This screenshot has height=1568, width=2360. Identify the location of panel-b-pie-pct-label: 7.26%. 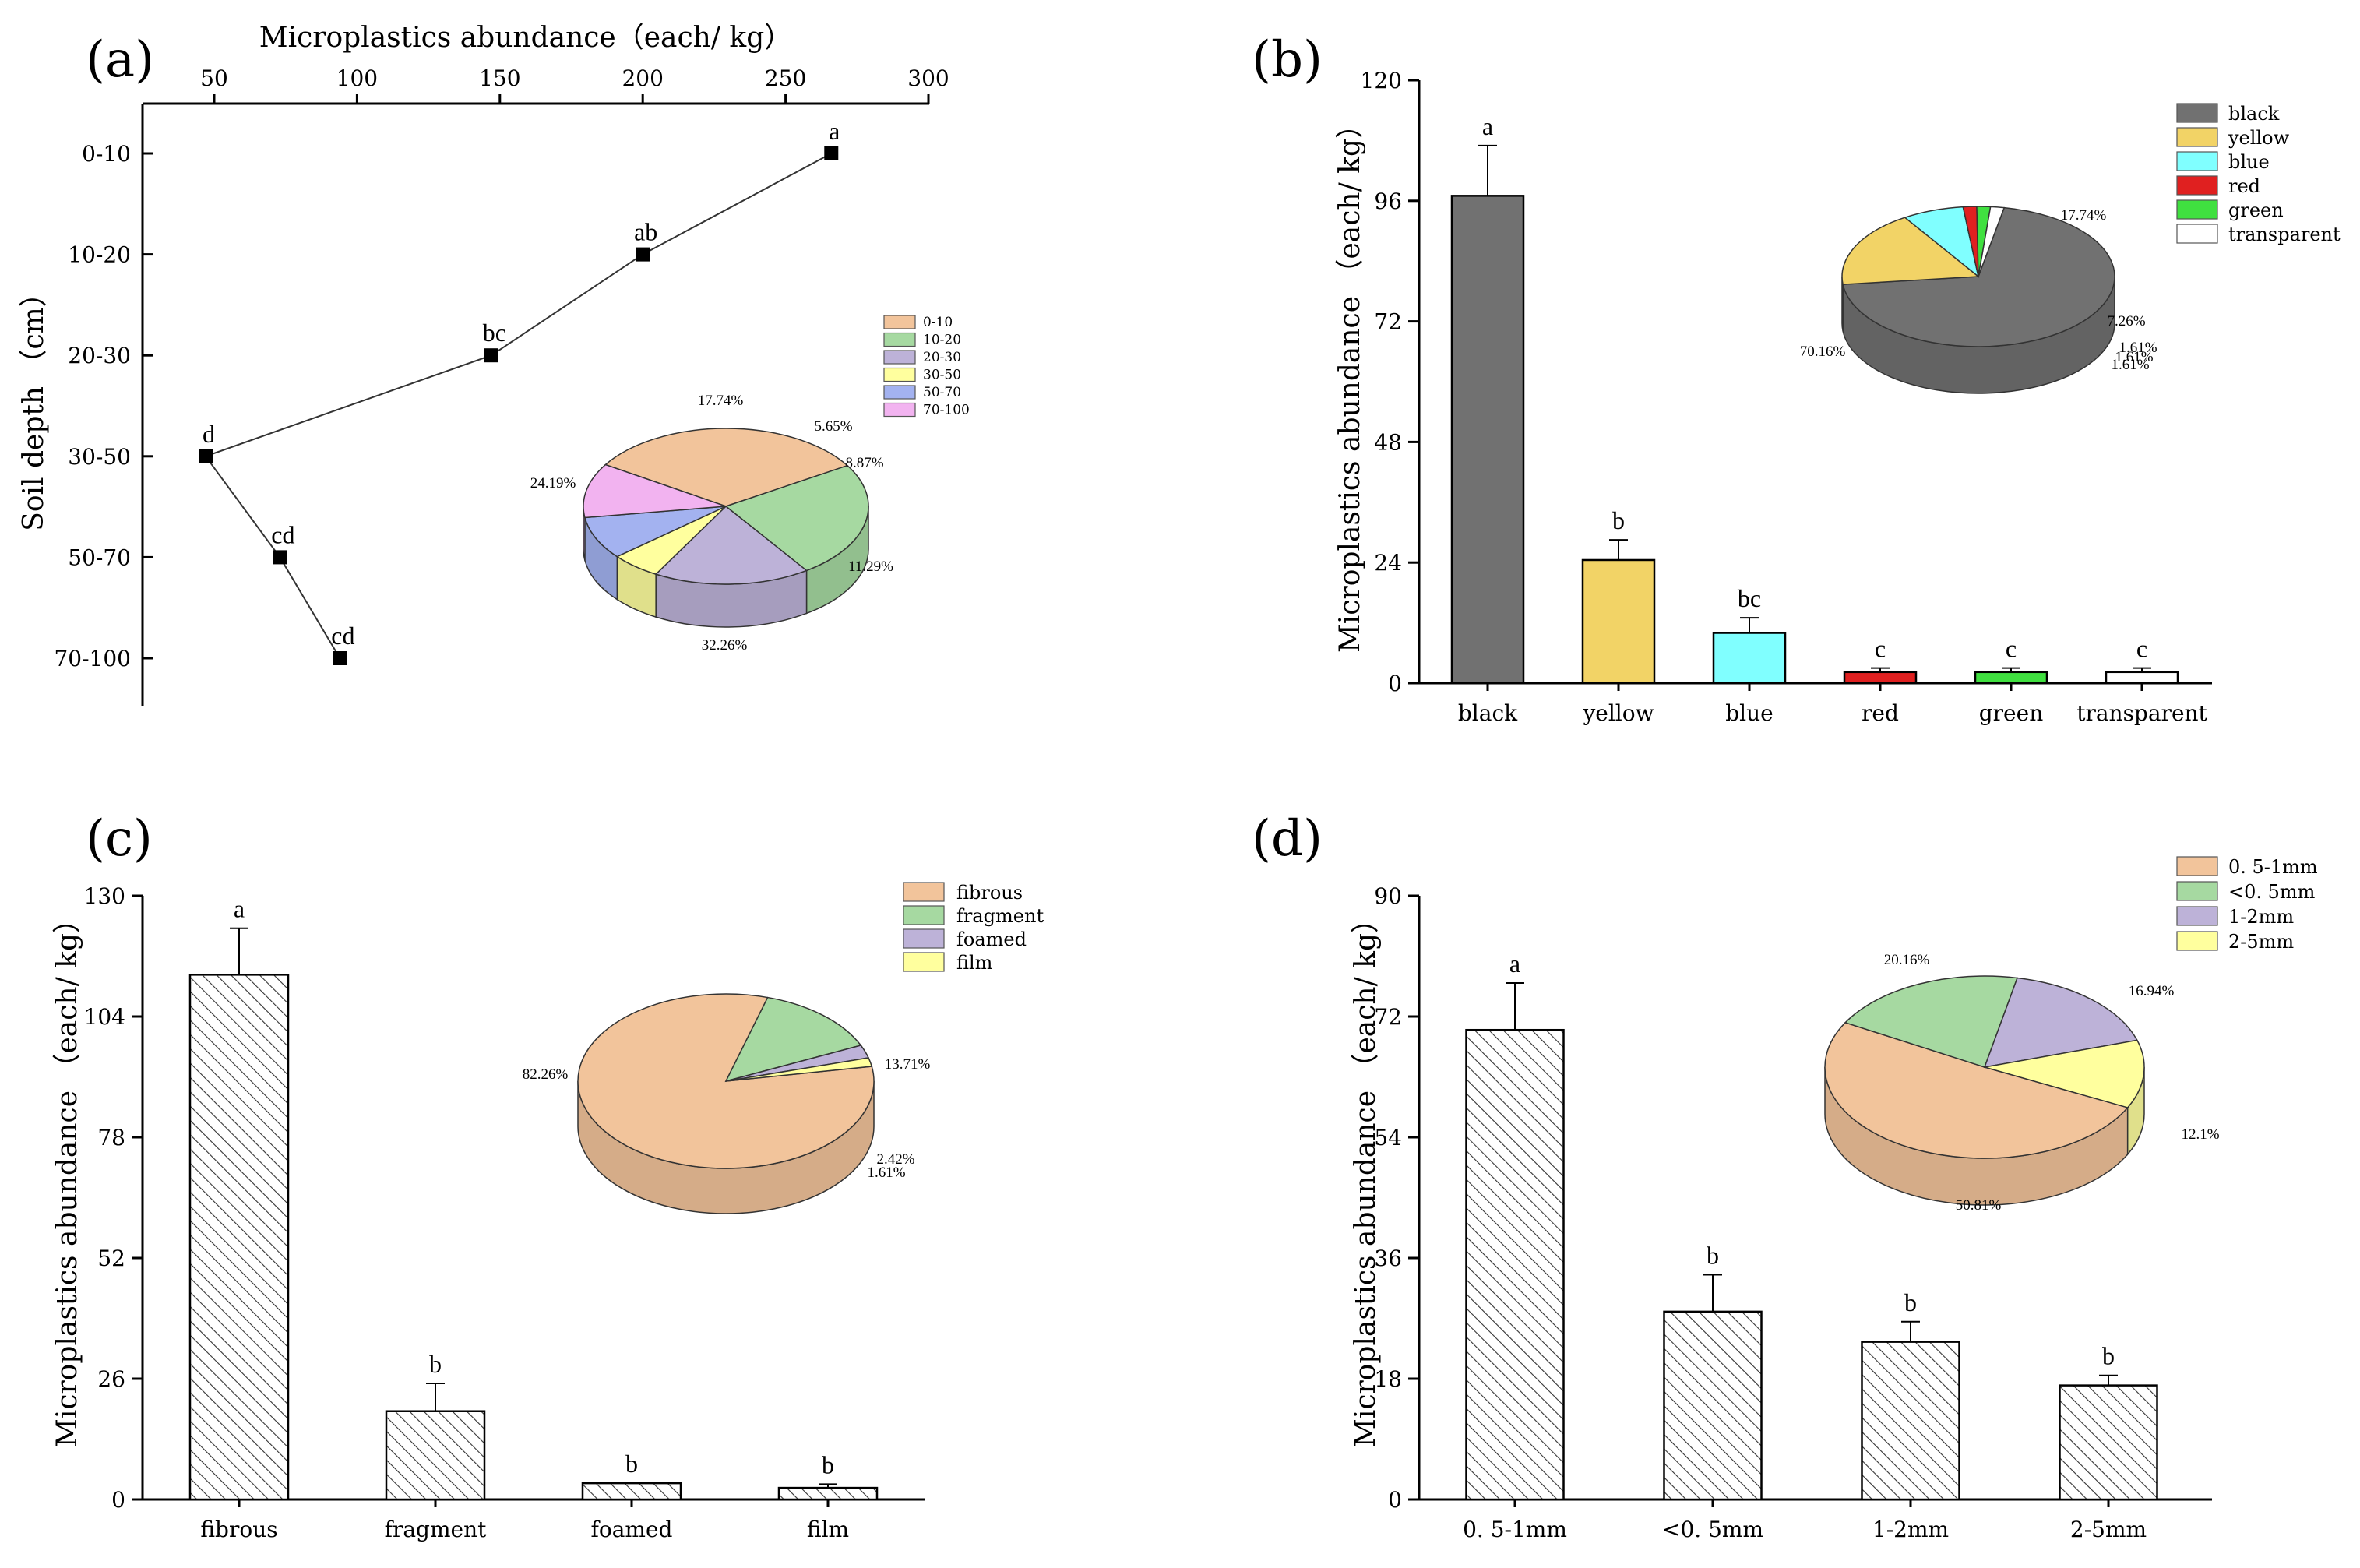
(2126, 321).